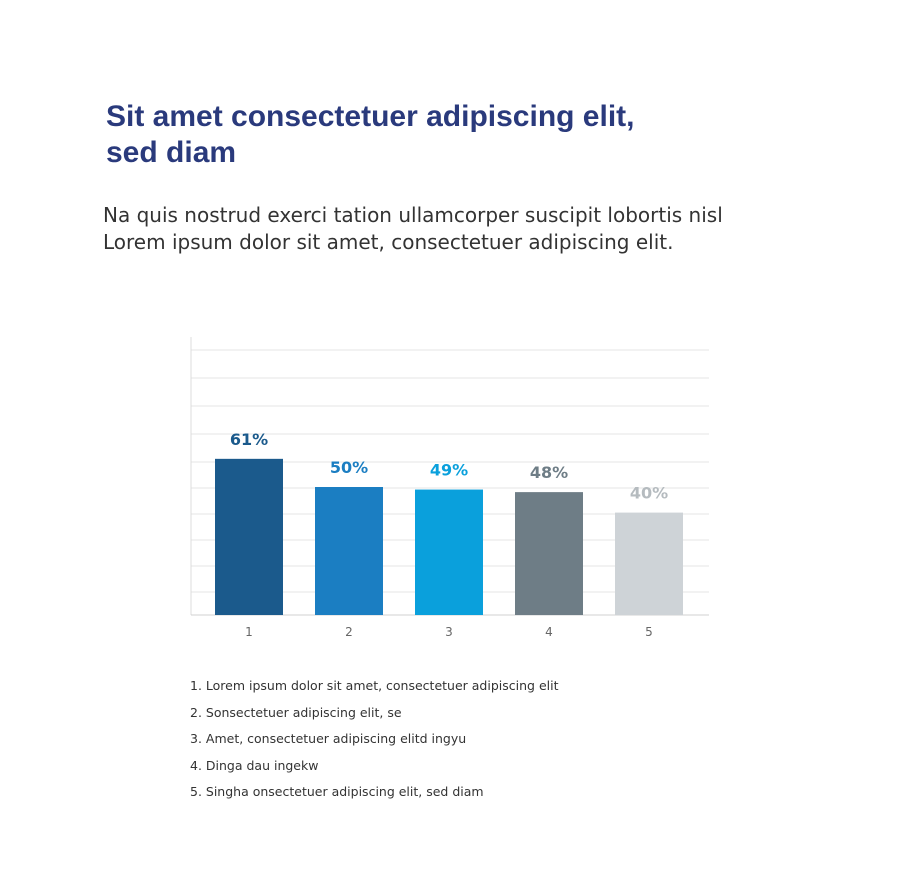 This screenshot has height=869, width=901. I want to click on chart-value-labels: 61% 50% 49% 48% 40%, so click(449, 466).